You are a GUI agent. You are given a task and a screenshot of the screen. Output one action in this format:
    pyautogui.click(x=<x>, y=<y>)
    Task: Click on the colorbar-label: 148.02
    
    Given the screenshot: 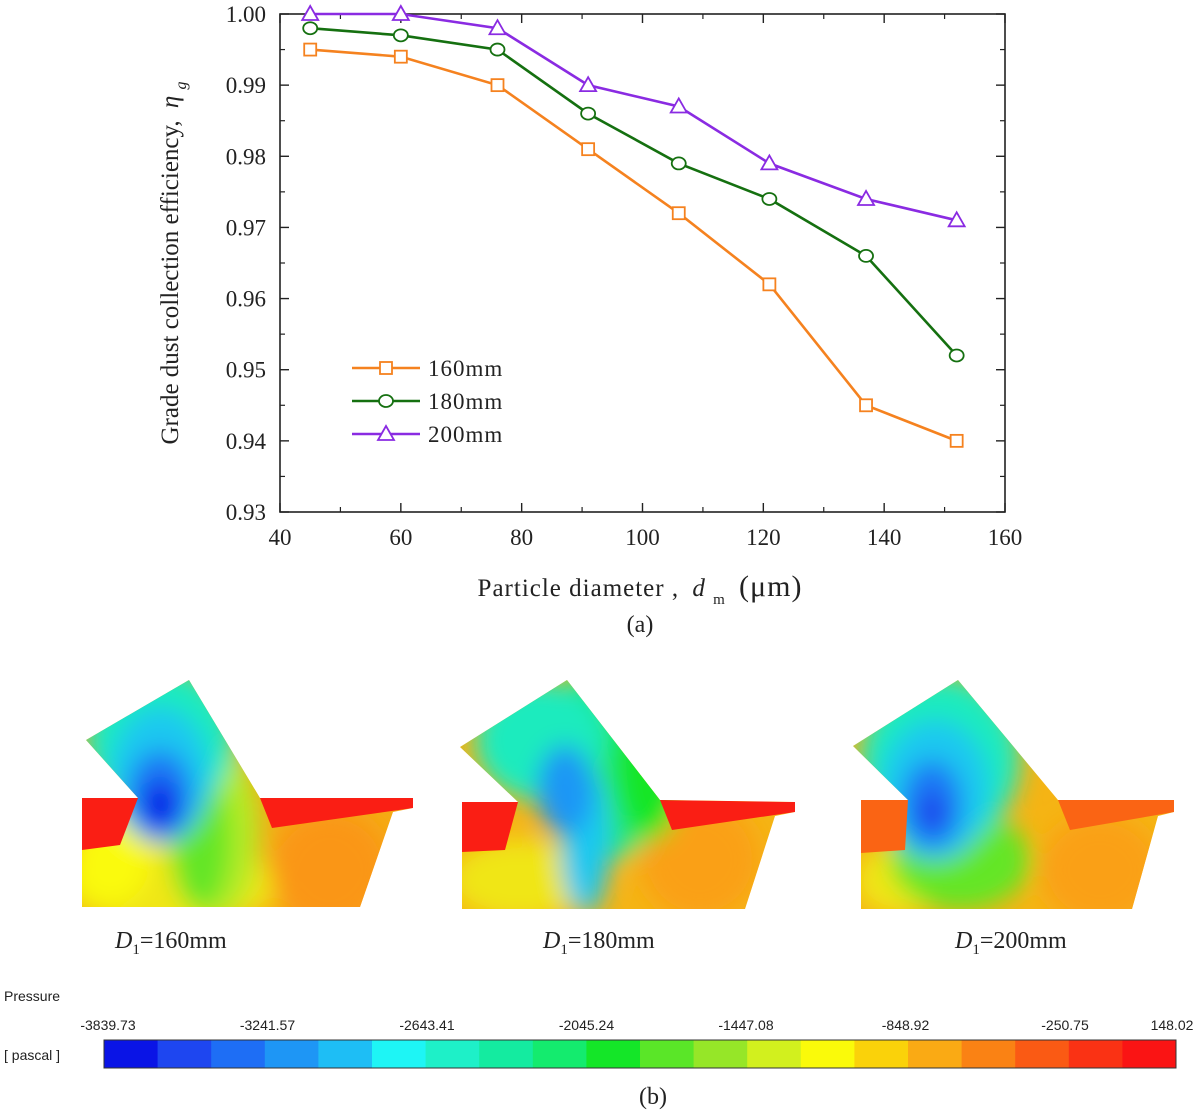 What is the action you would take?
    pyautogui.click(x=1172, y=1025)
    